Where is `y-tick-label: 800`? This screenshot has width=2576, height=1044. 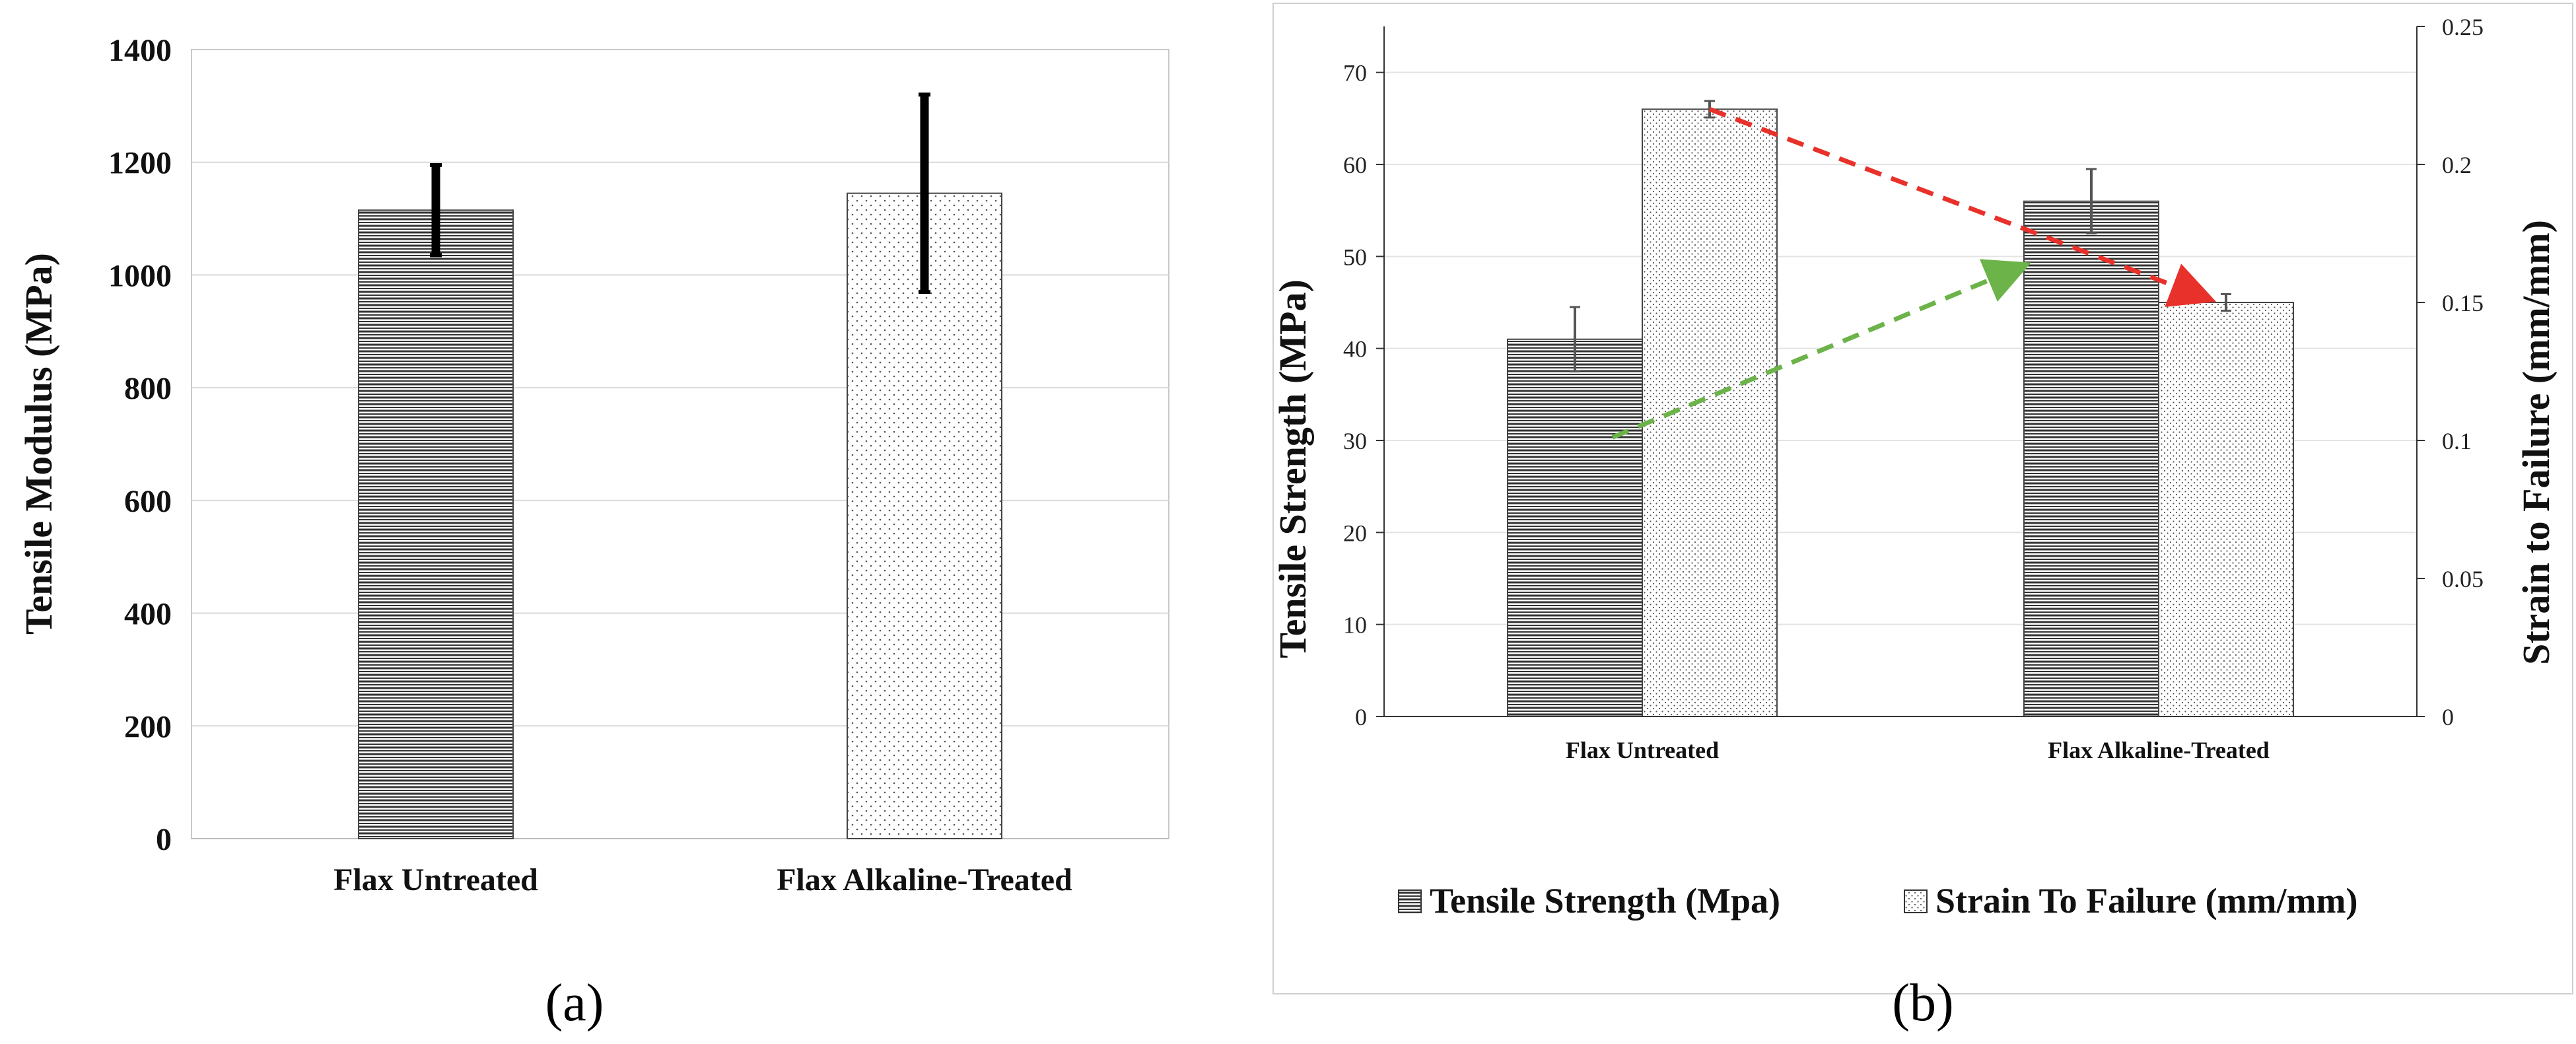 y-tick-label: 800 is located at coordinates (148, 389).